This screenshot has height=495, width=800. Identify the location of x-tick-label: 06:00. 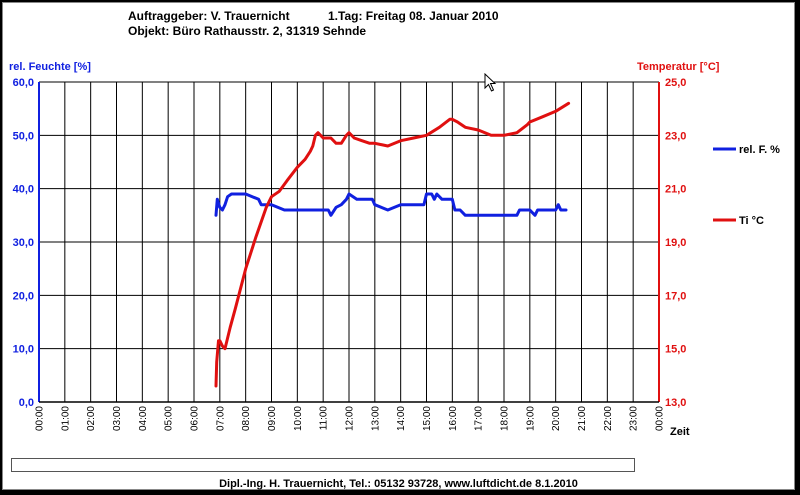
(195, 418).